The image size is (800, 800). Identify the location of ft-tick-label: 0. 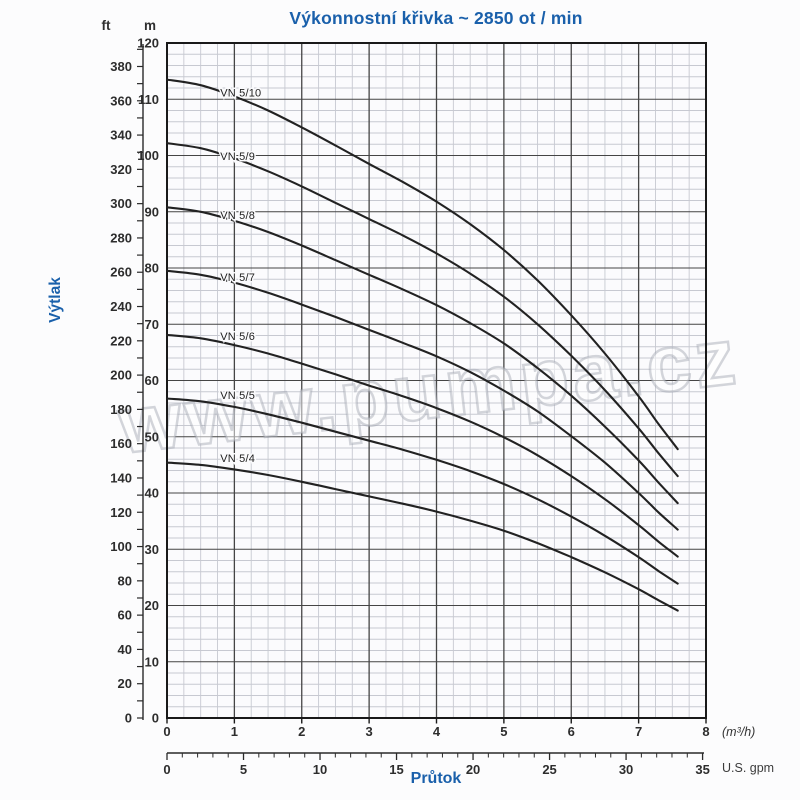
(128, 718).